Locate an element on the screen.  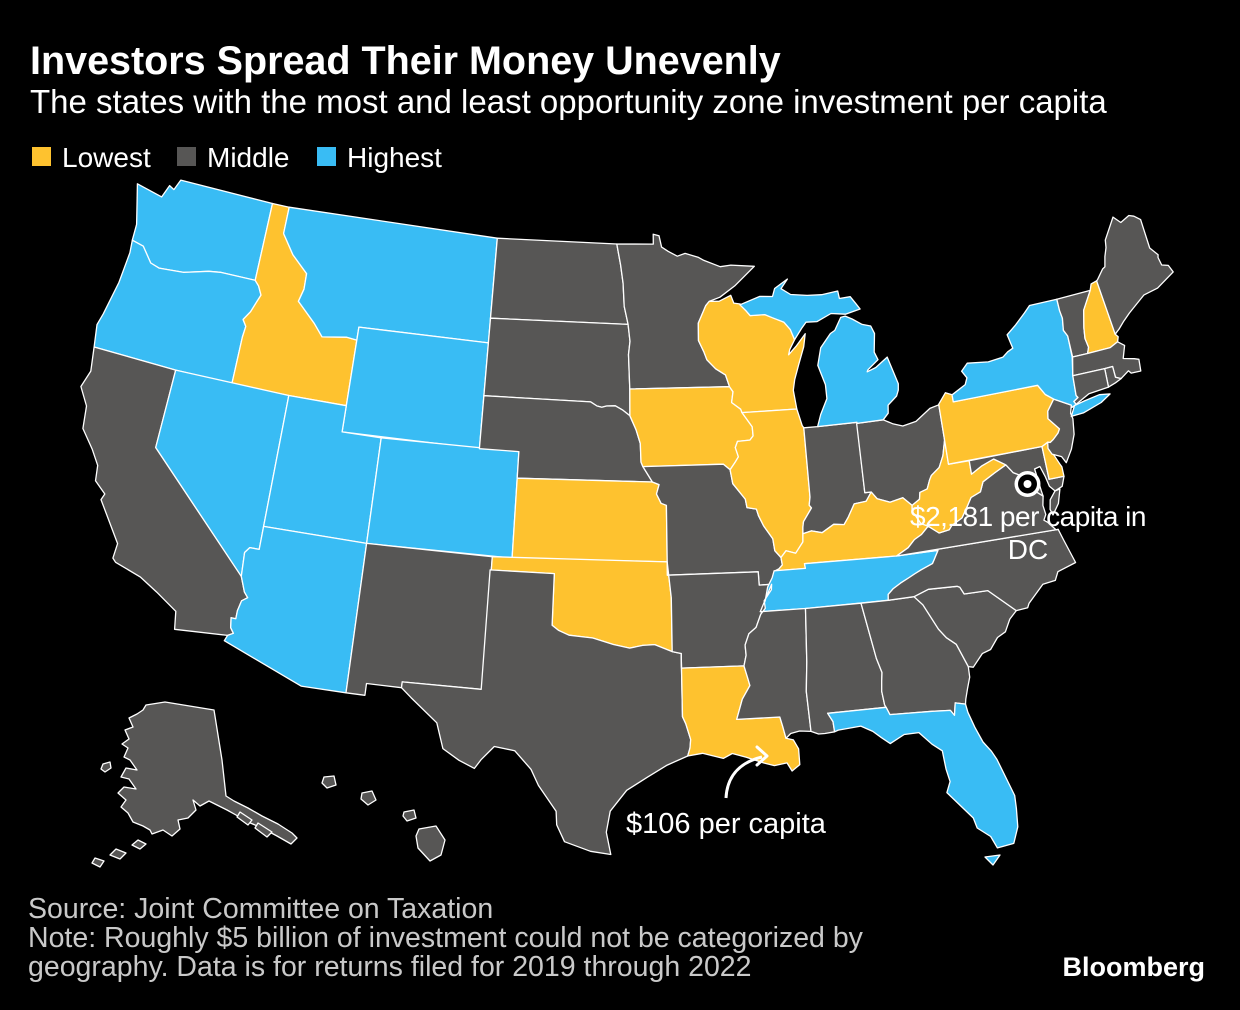
svg-text:Source: Joint Committee on Tax: Source: Joint Committee on Taxation is located at coordinates (260, 909).